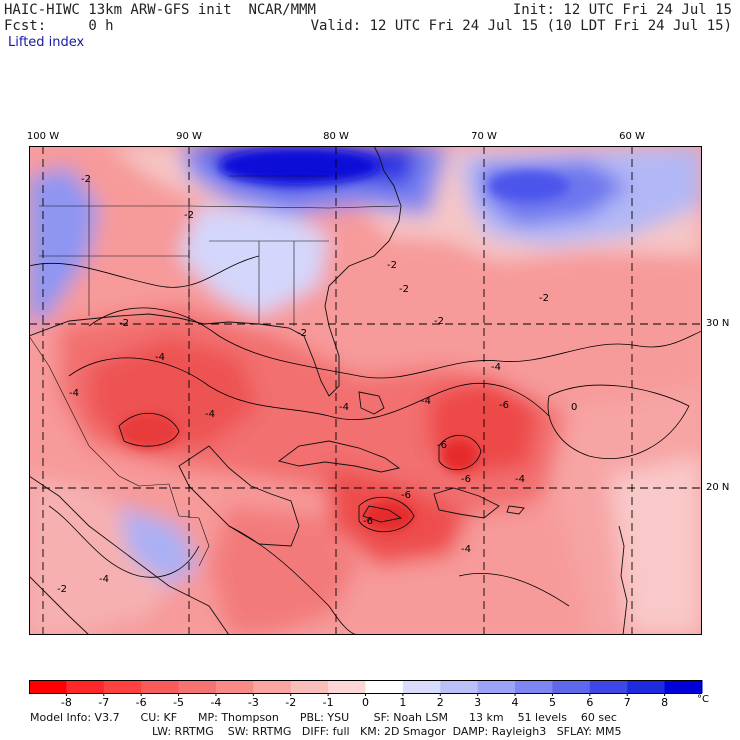  Describe the element at coordinates (101, 26) in the screenshot. I see `fcst-value: 0 h` at that location.